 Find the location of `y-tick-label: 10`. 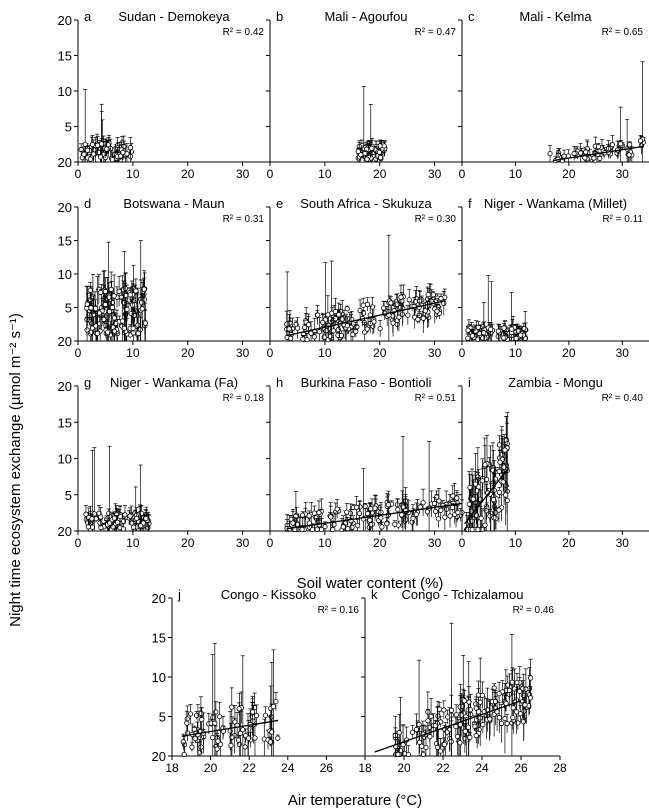

y-tick-label: 10 is located at coordinates (65, 459).